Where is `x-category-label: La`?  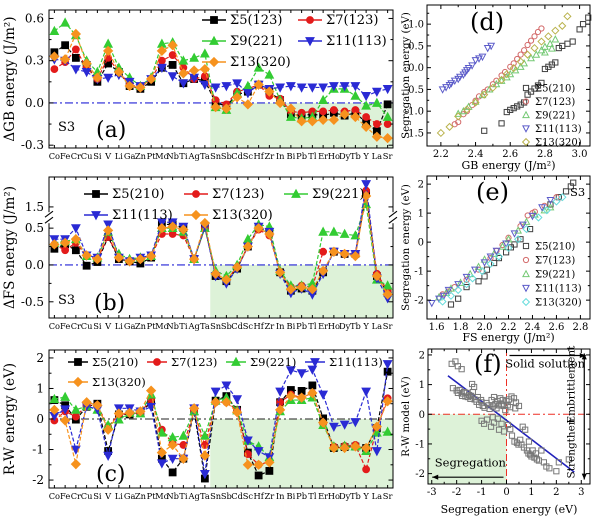 x-category-label: La is located at coordinates (377, 496).